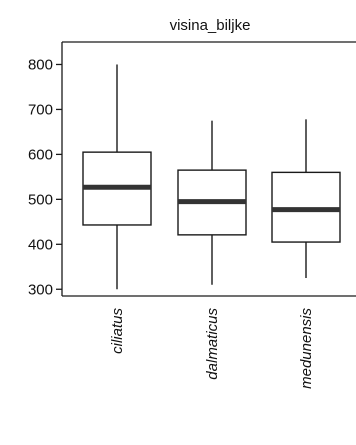 Image resolution: width=356 pixels, height=445 pixels. Describe the element at coordinates (117, 331) in the screenshot. I see `x-tick-label: ciliatus` at that location.